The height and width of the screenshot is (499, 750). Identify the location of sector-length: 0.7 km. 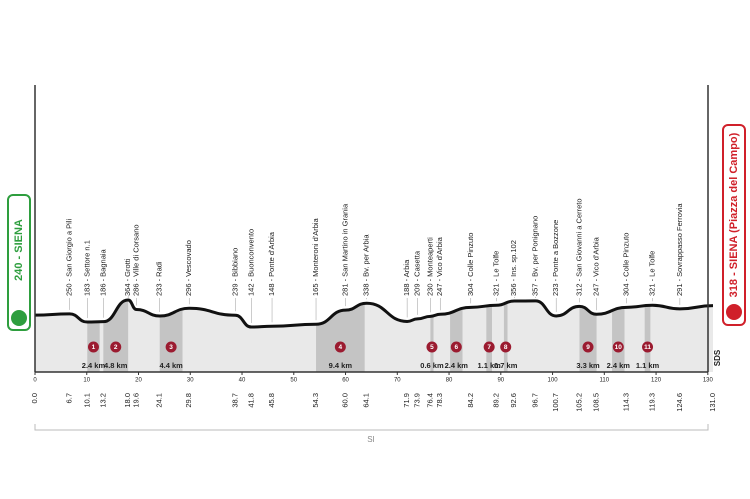
(506, 365).